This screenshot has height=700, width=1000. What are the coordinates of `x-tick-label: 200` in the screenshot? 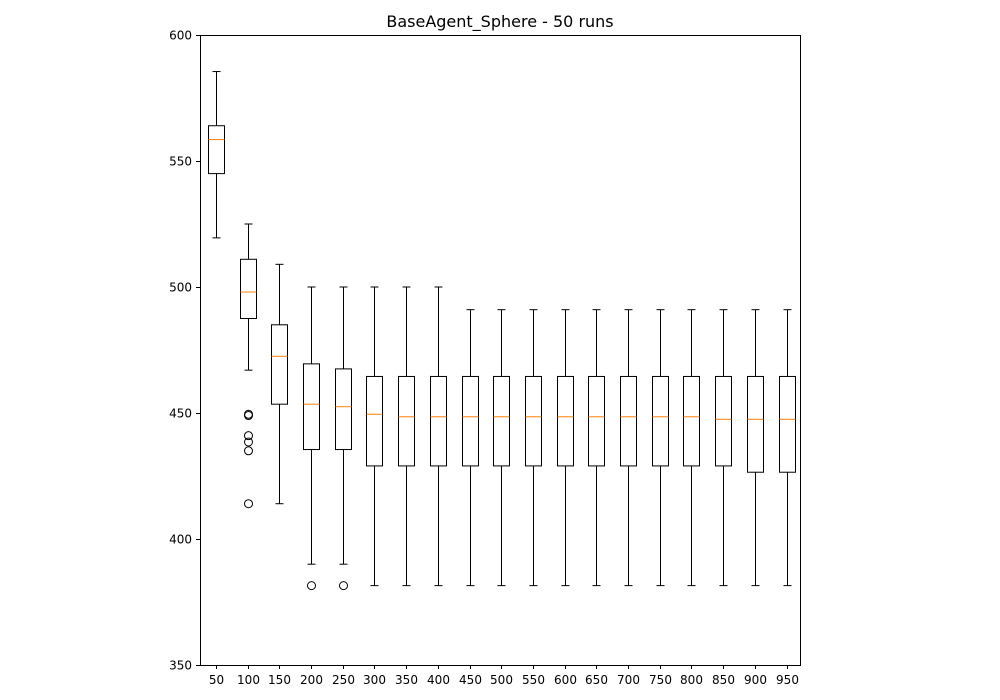 It's located at (311, 680).